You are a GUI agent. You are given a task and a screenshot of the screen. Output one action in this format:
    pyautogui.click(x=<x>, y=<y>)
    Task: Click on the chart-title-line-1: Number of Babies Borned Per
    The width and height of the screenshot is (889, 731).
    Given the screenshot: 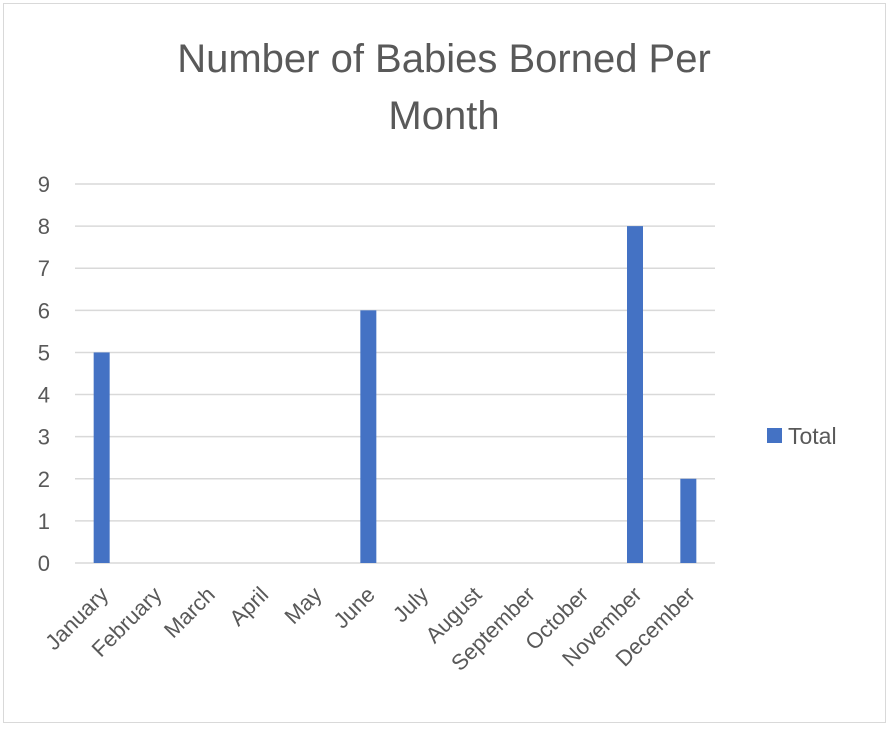 What is the action you would take?
    pyautogui.click(x=444, y=59)
    